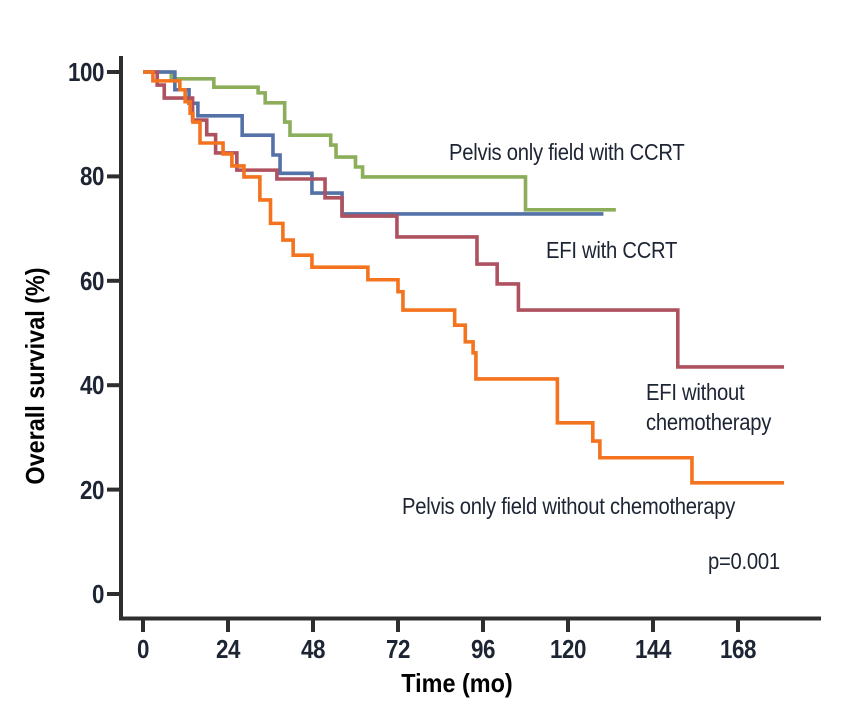  I want to click on curve-label-efi-without-chemotherapy: EFI without chemotherapy, so click(708, 406).